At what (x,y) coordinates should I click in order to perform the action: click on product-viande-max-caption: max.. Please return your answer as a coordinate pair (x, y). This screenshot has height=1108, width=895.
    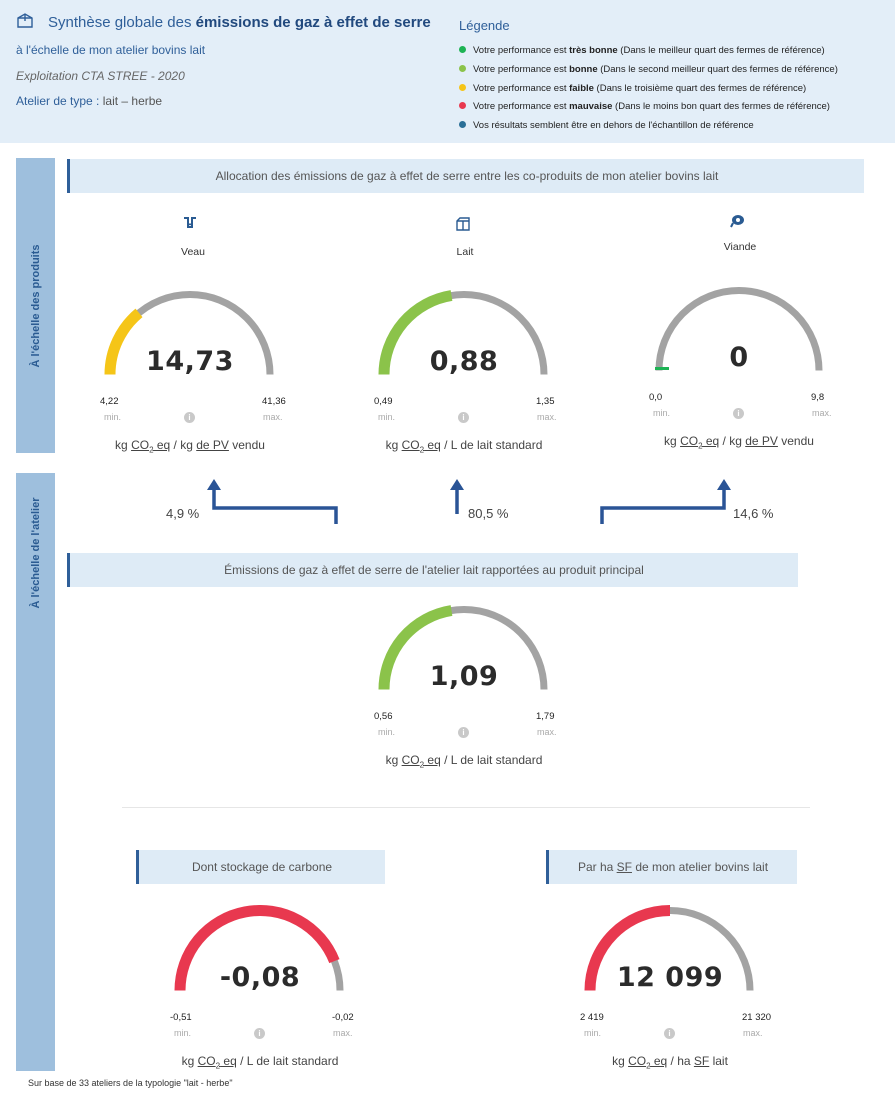
    Looking at the image, I should click on (822, 413).